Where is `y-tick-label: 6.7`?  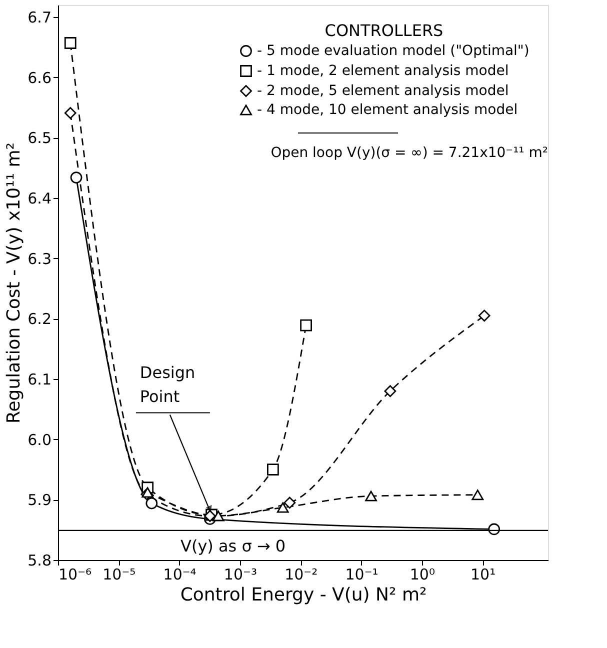 y-tick-label: 6.7 is located at coordinates (40, 17).